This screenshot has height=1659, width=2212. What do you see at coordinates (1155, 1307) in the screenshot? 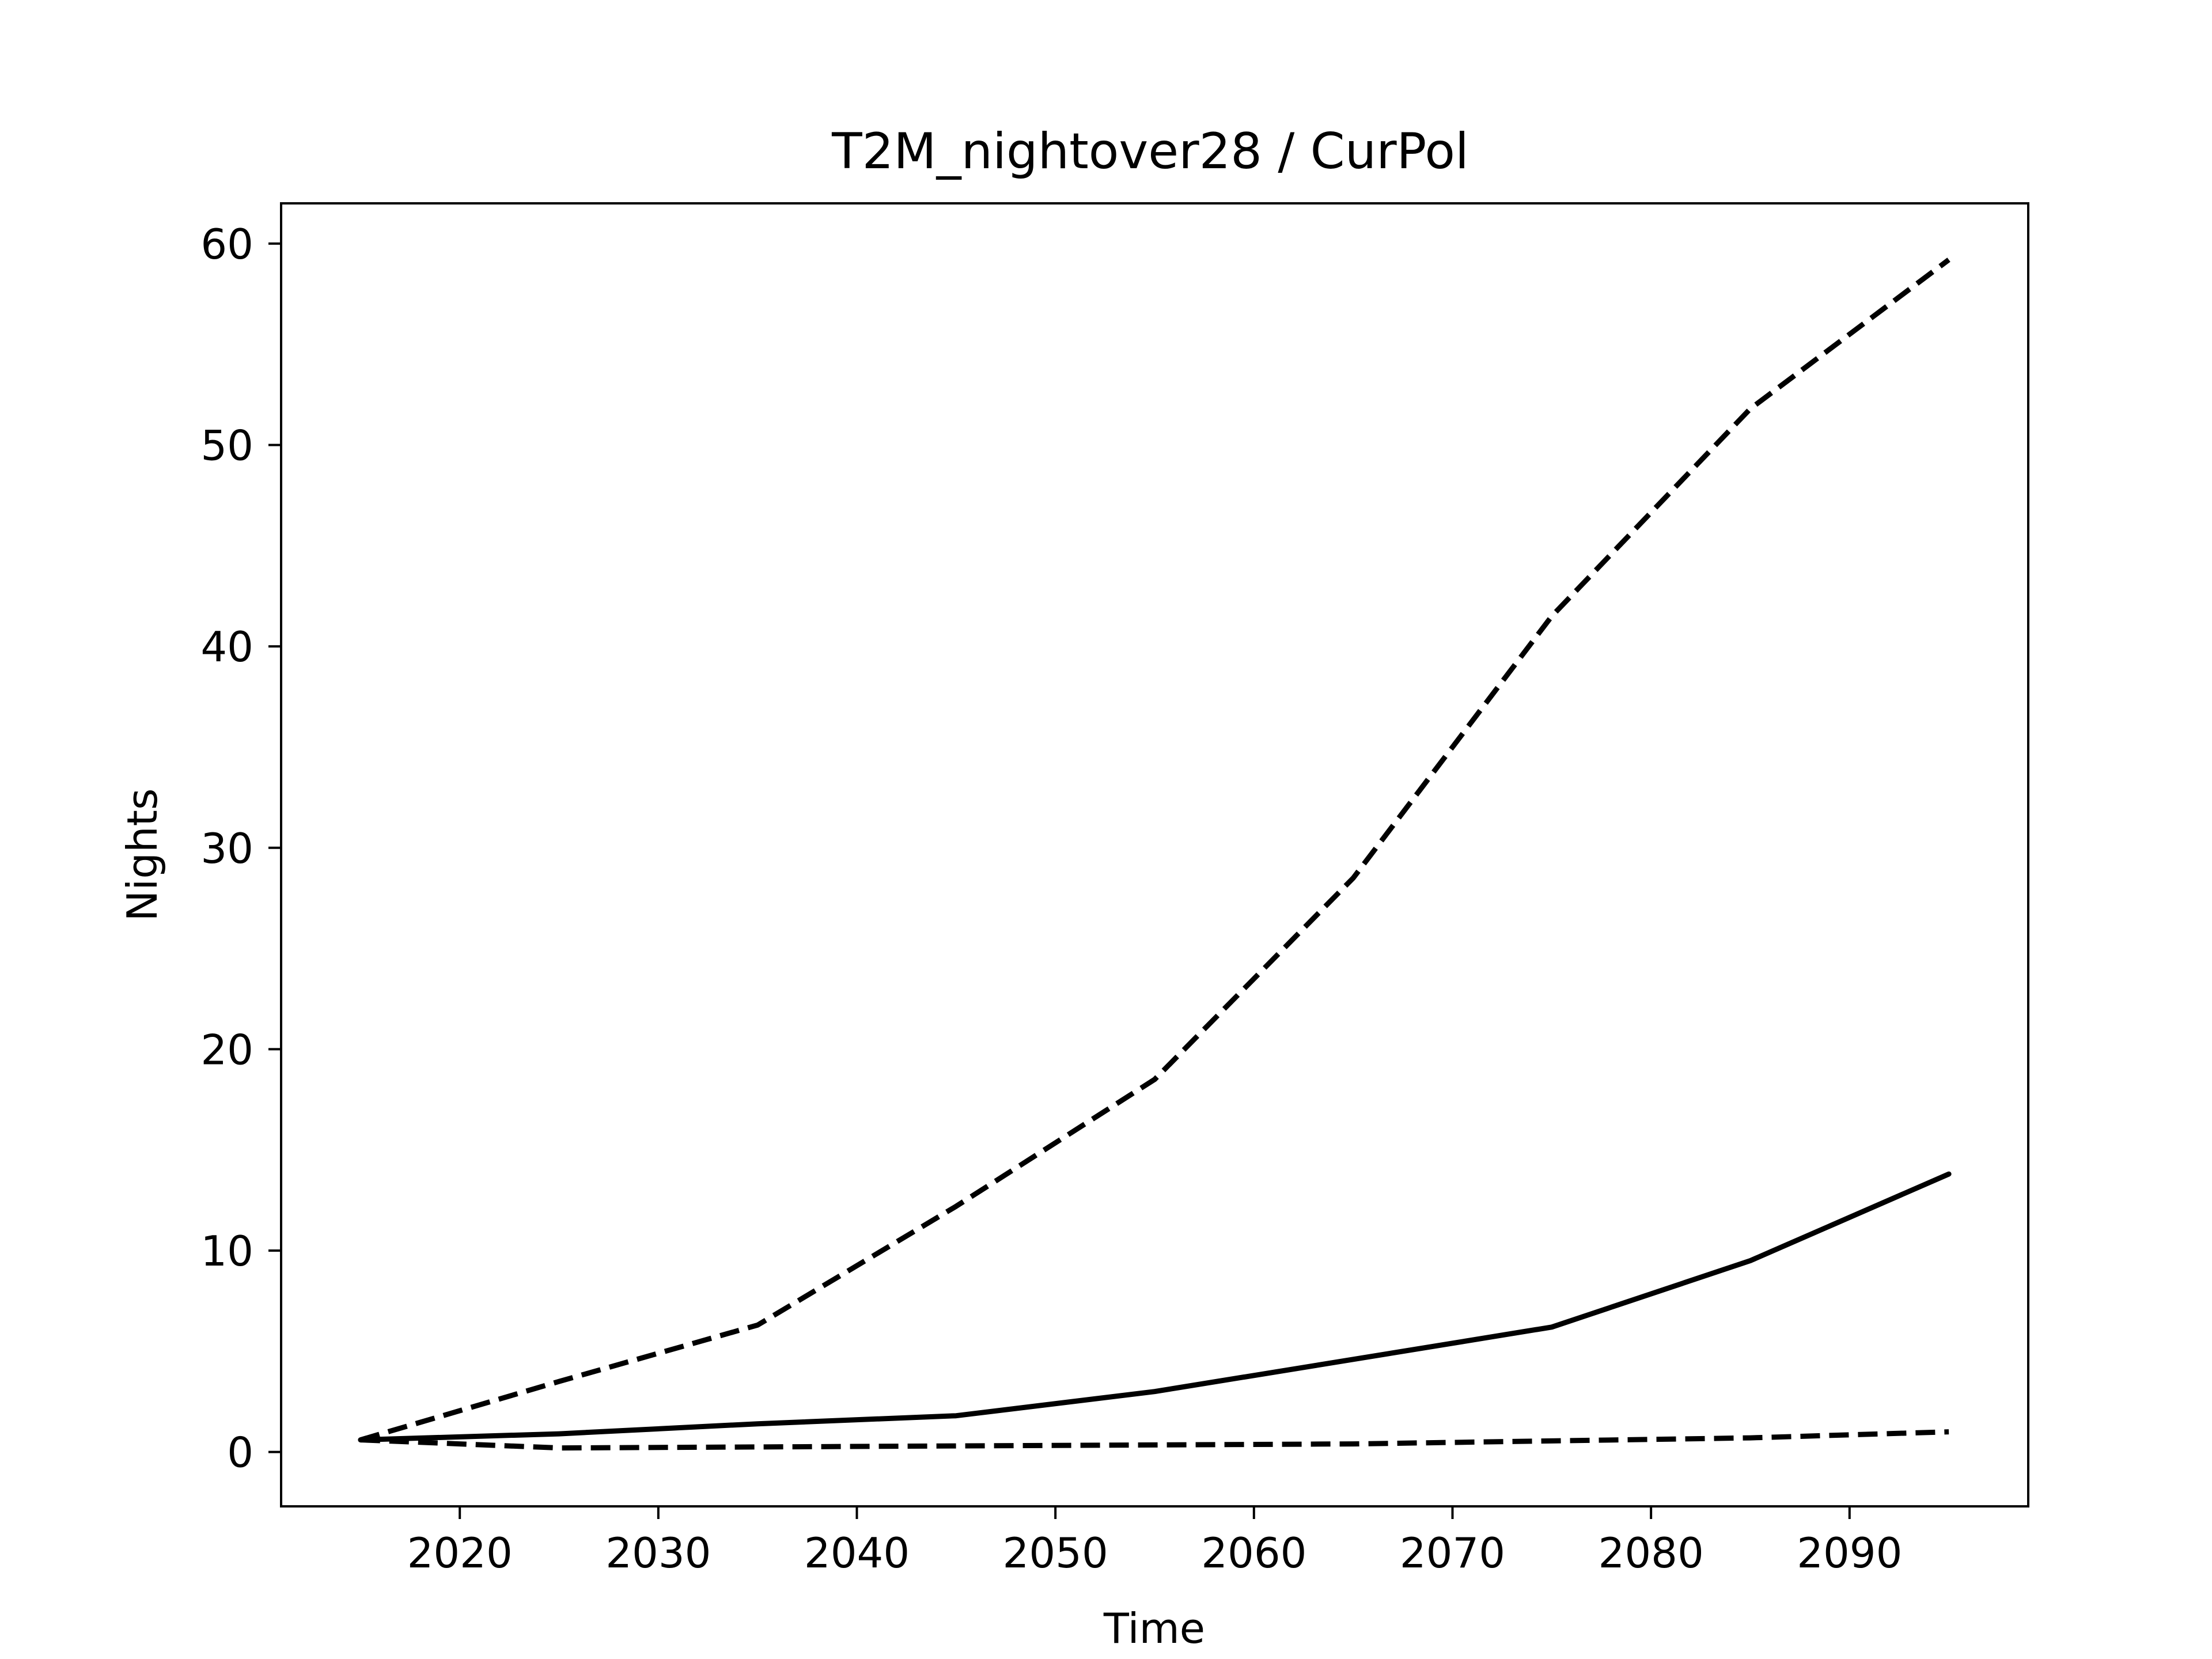
I see `series-line-2-solid` at bounding box center [1155, 1307].